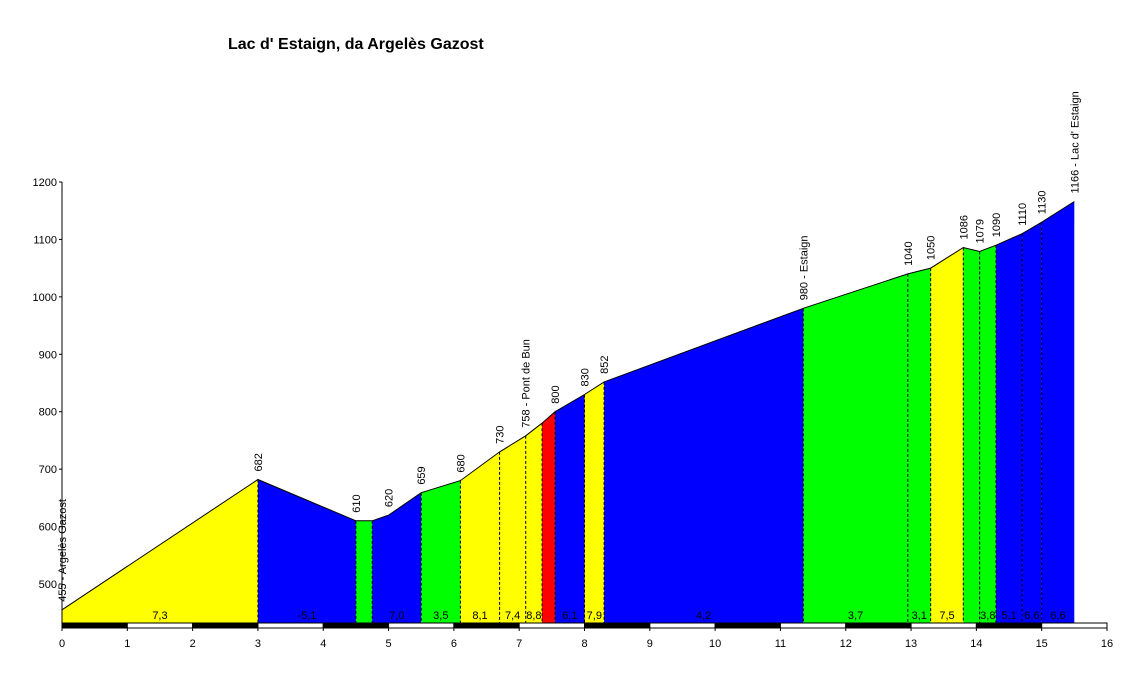 This screenshot has width=1136, height=673. Describe the element at coordinates (780, 644) in the screenshot. I see `x-tick-label: 11` at that location.